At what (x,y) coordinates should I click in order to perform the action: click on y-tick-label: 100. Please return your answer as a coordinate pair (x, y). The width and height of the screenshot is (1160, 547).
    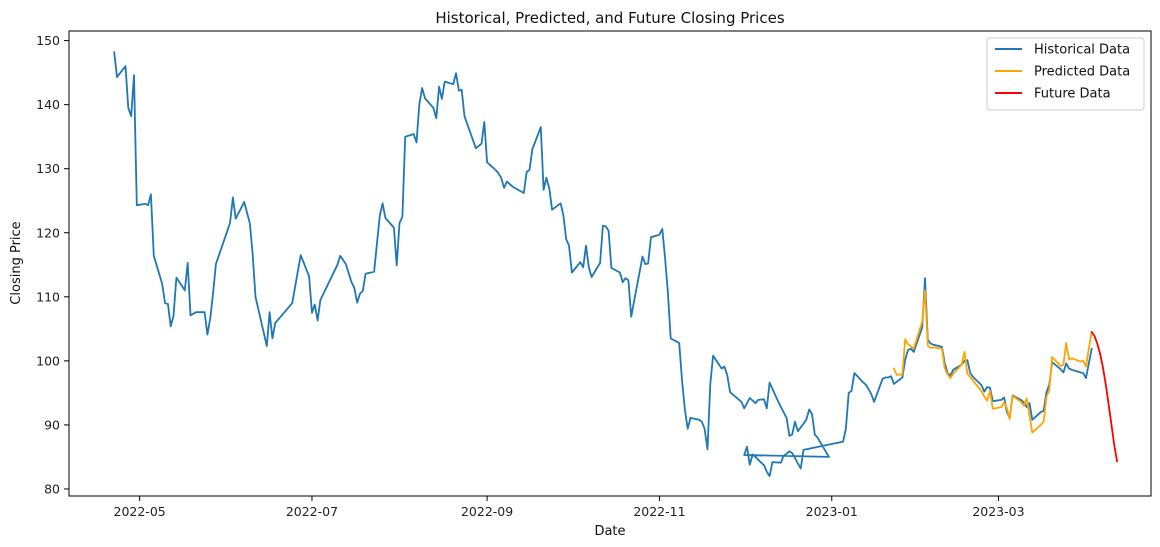
    Looking at the image, I should click on (48, 360).